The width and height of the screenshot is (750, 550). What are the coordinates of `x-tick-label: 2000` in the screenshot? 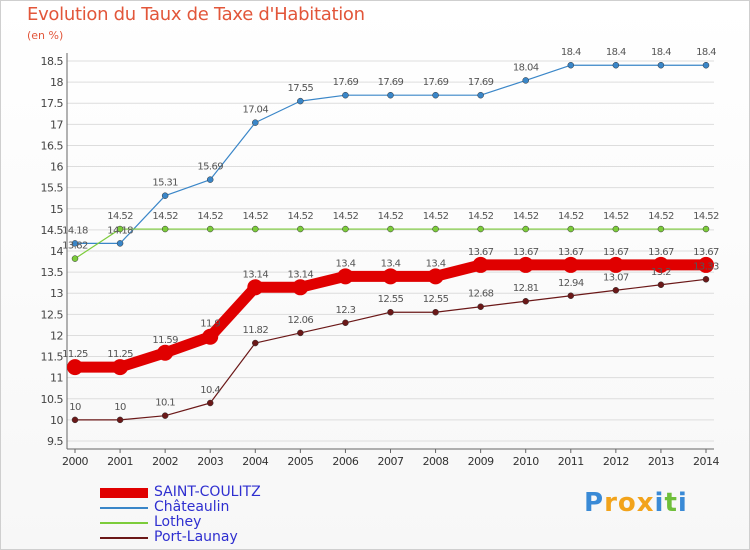 It's located at (75, 461).